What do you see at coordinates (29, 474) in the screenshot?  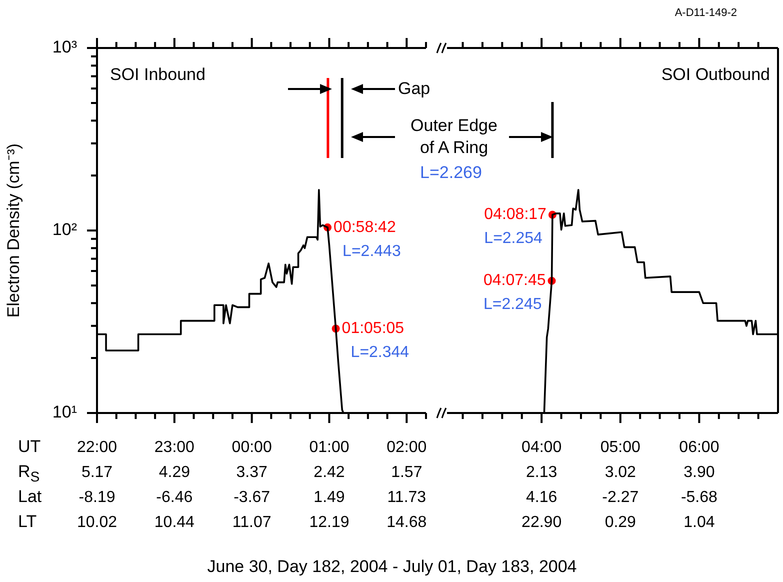 I see `text: R$_{S}$` at bounding box center [29, 474].